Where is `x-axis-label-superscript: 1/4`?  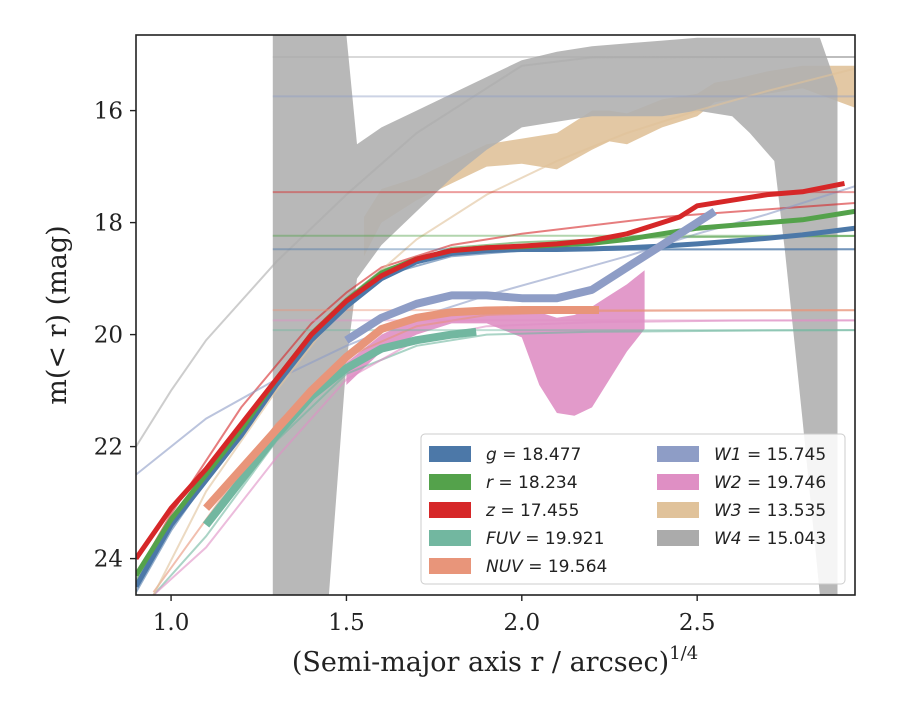
x-axis-label-superscript: 1/4 is located at coordinates (683, 653).